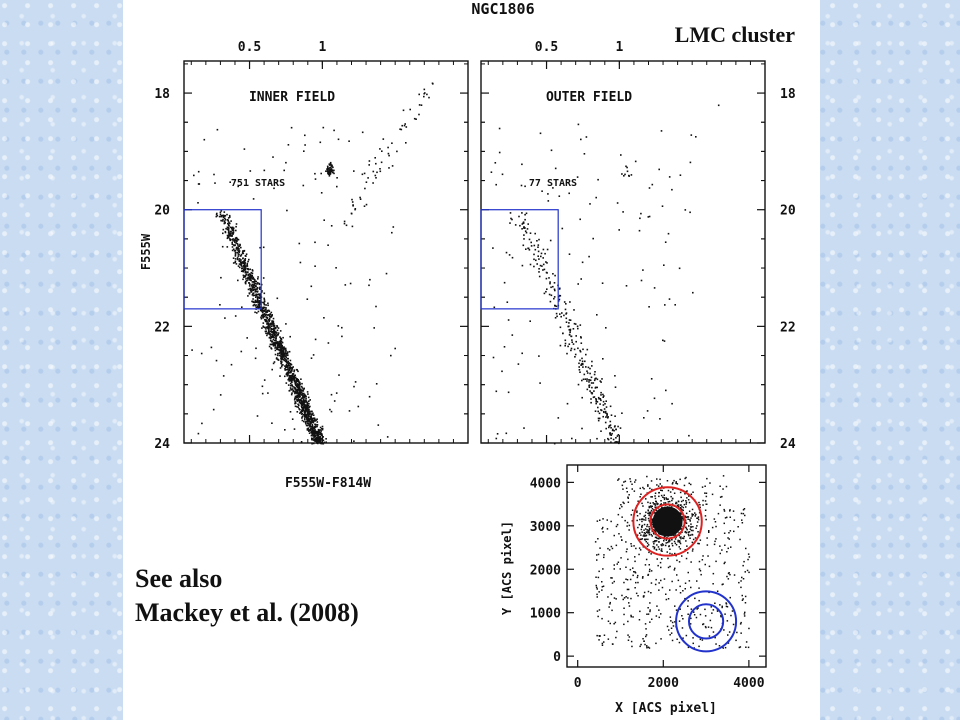 This screenshot has height=720, width=960. I want to click on x-tick-label: 0.5, so click(546, 47).